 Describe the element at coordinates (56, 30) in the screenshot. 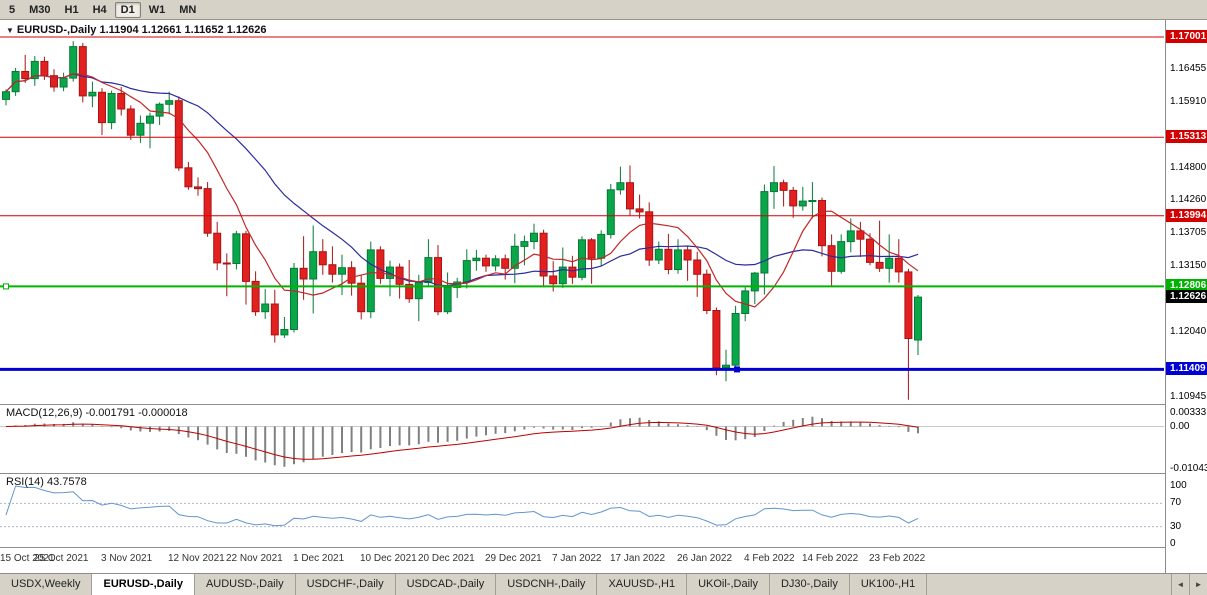

I see `chart-symbol-label: EURUSD-,Daily` at that location.